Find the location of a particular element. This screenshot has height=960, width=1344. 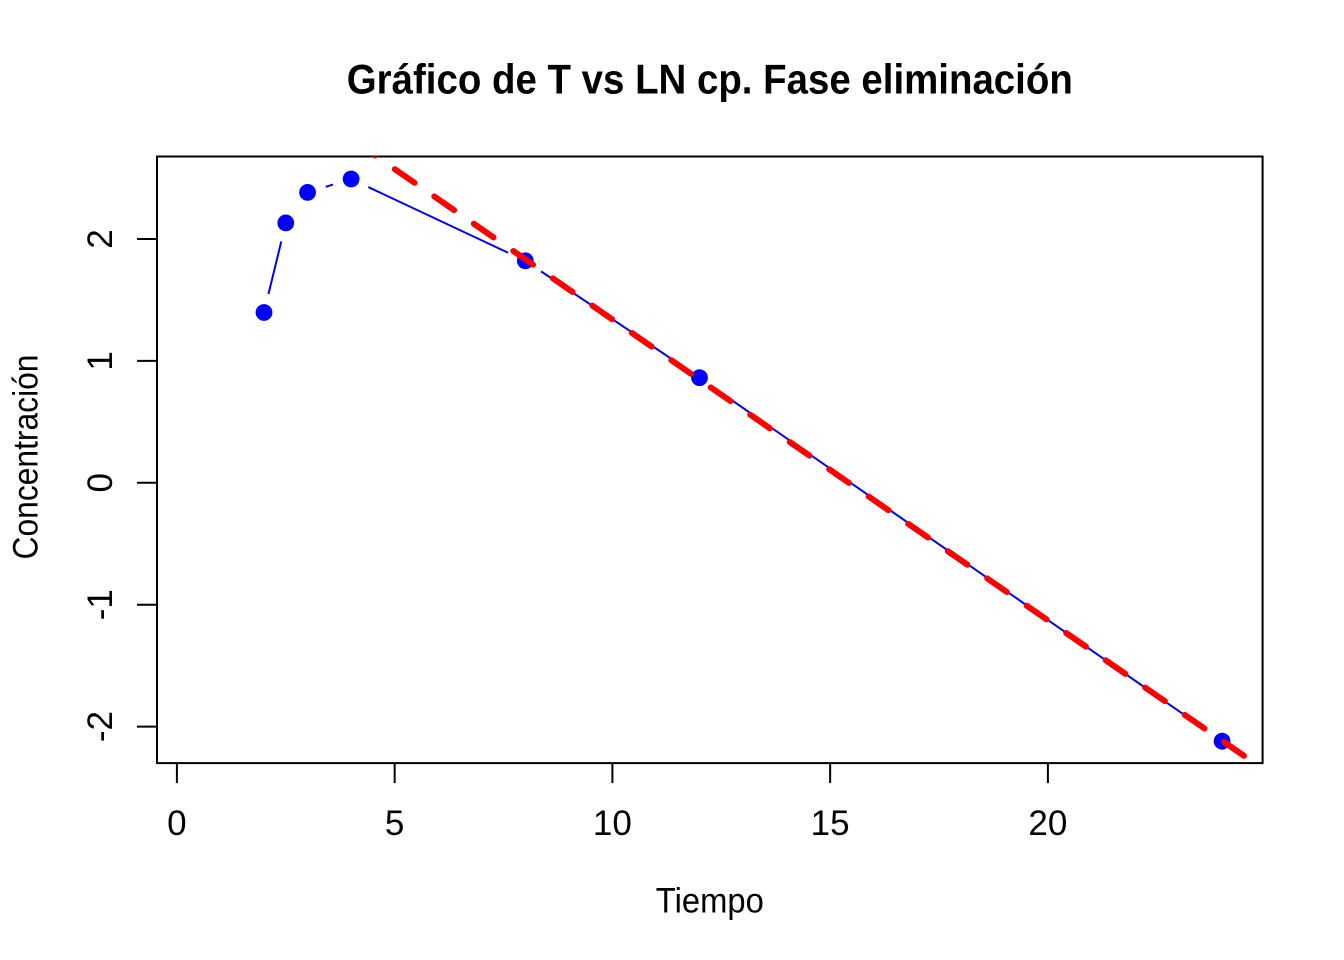

svg-text: -2 is located at coordinates (100, 726).